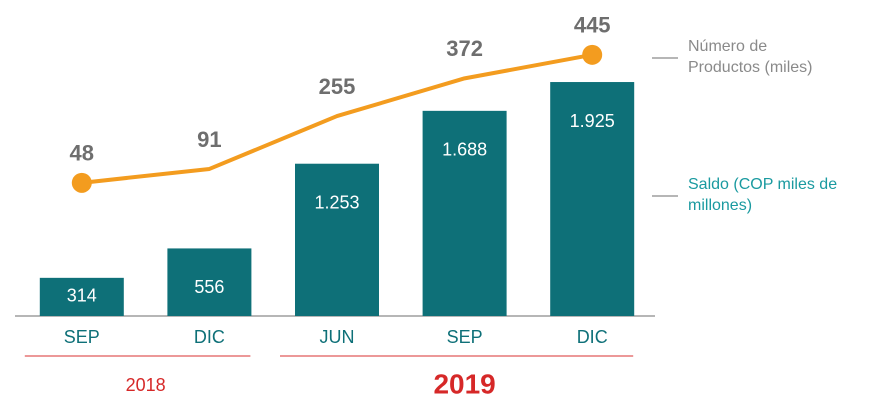 The width and height of the screenshot is (880, 405). What do you see at coordinates (464, 150) in the screenshot?
I see `bar-value-label: 1.688` at bounding box center [464, 150].